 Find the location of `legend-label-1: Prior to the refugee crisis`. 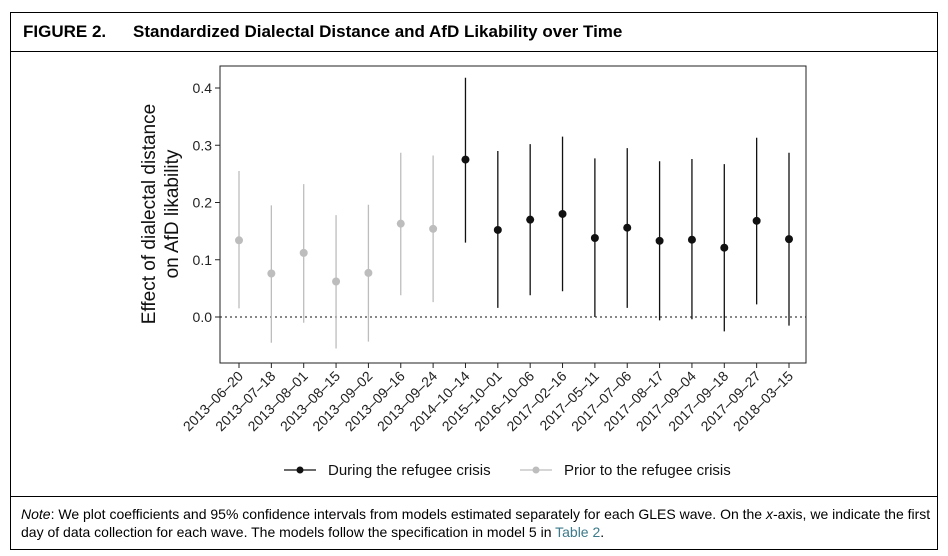

legend-label-1: Prior to the refugee crisis is located at coordinates (647, 470).